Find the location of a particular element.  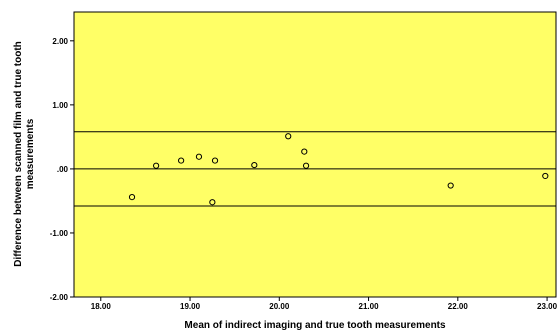

x-tick-label-0: 18.00 is located at coordinates (101, 306).